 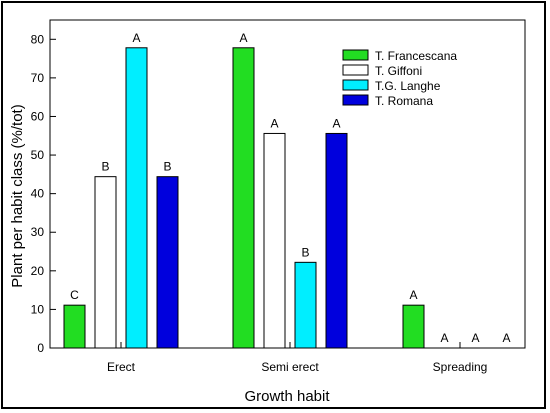 What do you see at coordinates (416, 56) in the screenshot?
I see `legend-label: T. Francescana` at bounding box center [416, 56].